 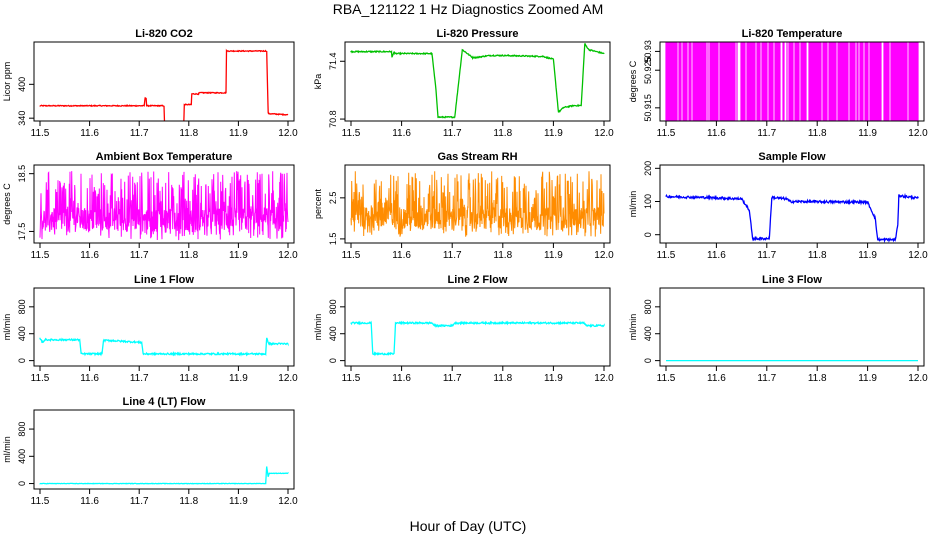 I want to click on panel-title: Line 1 Flow, so click(x=164, y=280).